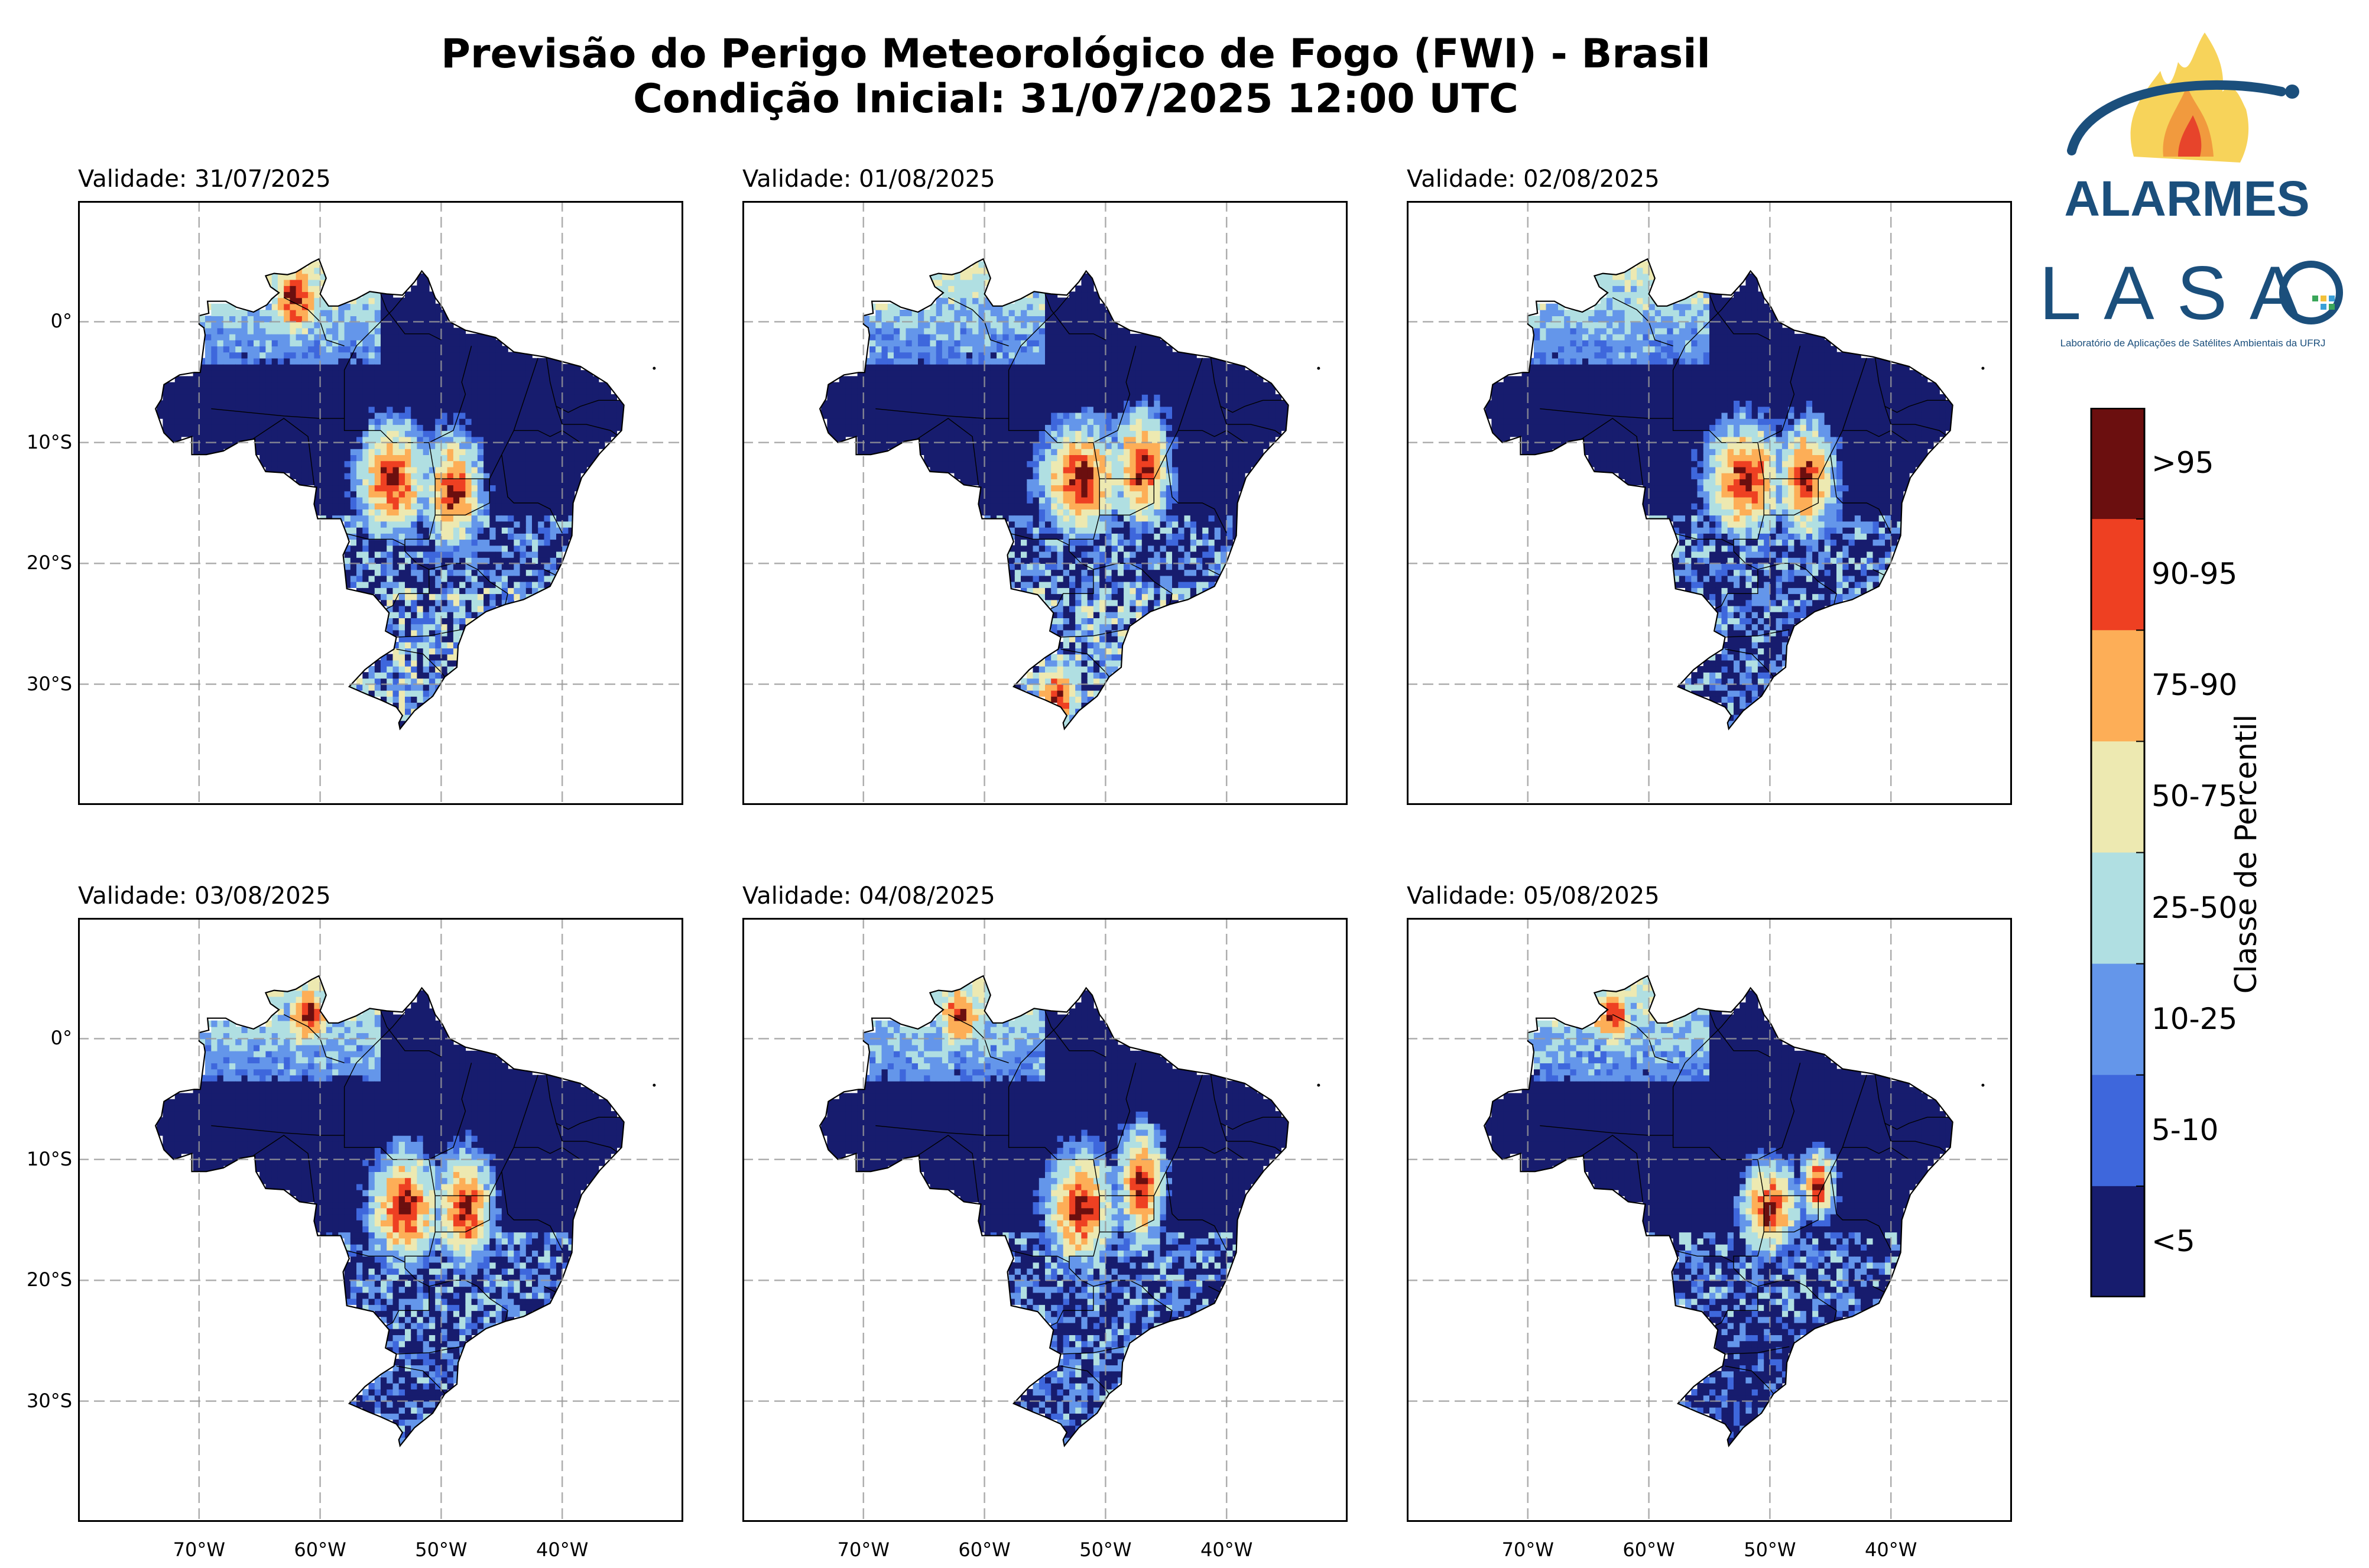 The width and height of the screenshot is (2369, 1568). I want to click on colorbar-label: 90-95, so click(2194, 574).